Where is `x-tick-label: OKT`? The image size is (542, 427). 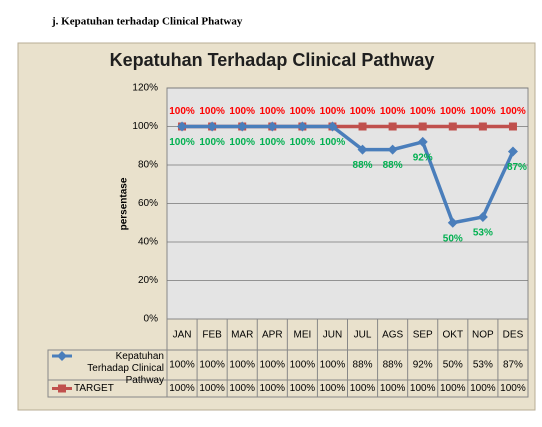
x-tick-label: OKT is located at coordinates (453, 335).